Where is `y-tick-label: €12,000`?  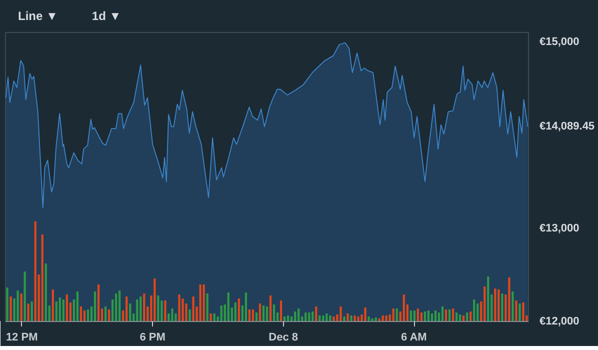
y-tick-label: €12,000 is located at coordinates (560, 322).